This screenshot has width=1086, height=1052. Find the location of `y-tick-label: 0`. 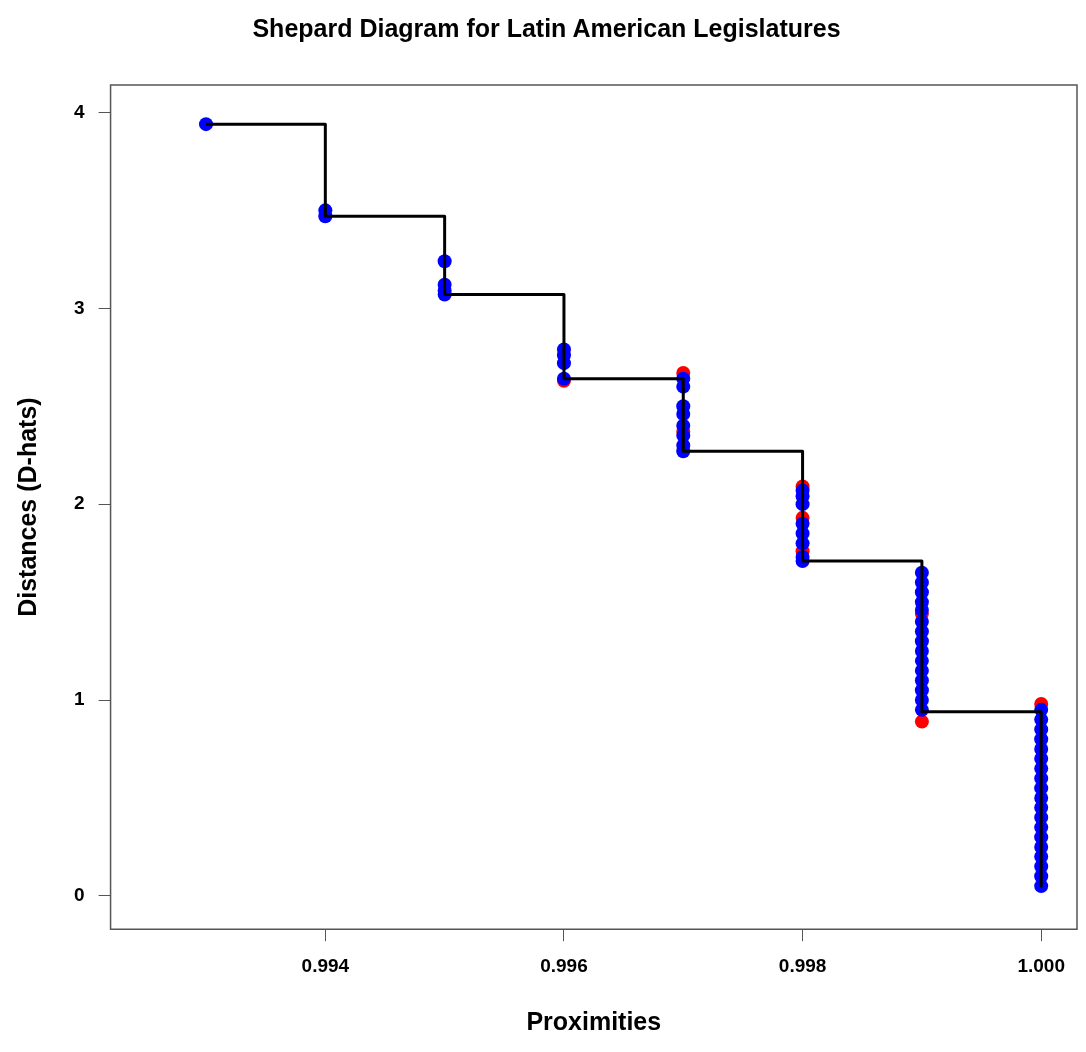

y-tick-label: 0 is located at coordinates (79, 895).